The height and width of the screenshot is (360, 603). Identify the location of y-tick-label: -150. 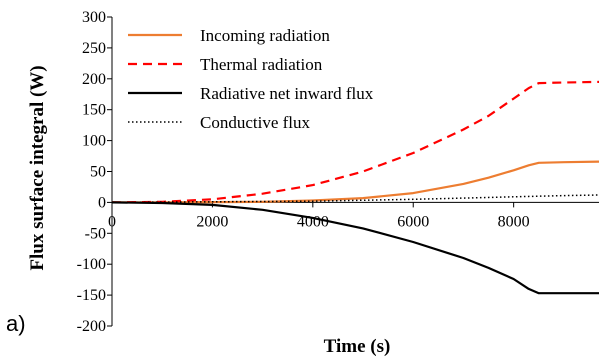
(91, 295).